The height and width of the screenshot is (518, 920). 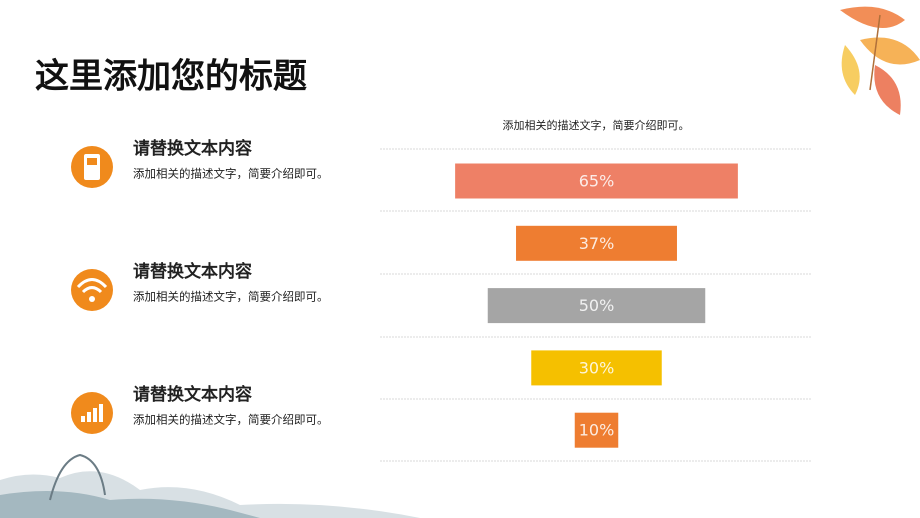 I want to click on wifi-icon, so click(x=92, y=290).